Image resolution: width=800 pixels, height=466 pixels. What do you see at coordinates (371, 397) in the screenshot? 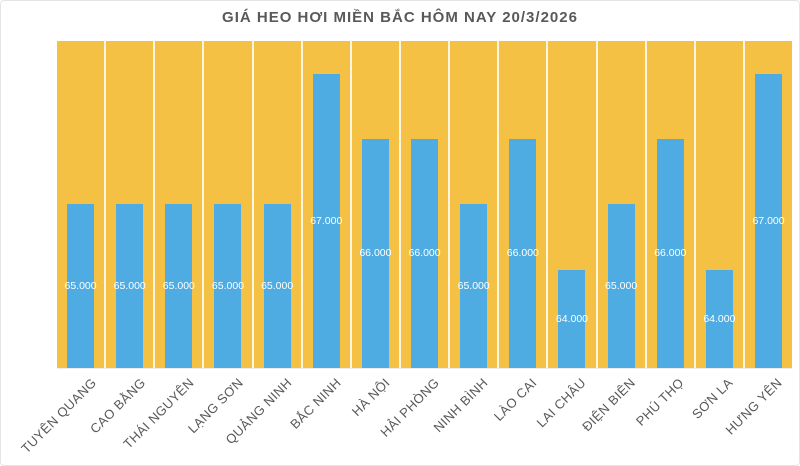
I see `x-axis-label: HÀ NỘI` at bounding box center [371, 397].